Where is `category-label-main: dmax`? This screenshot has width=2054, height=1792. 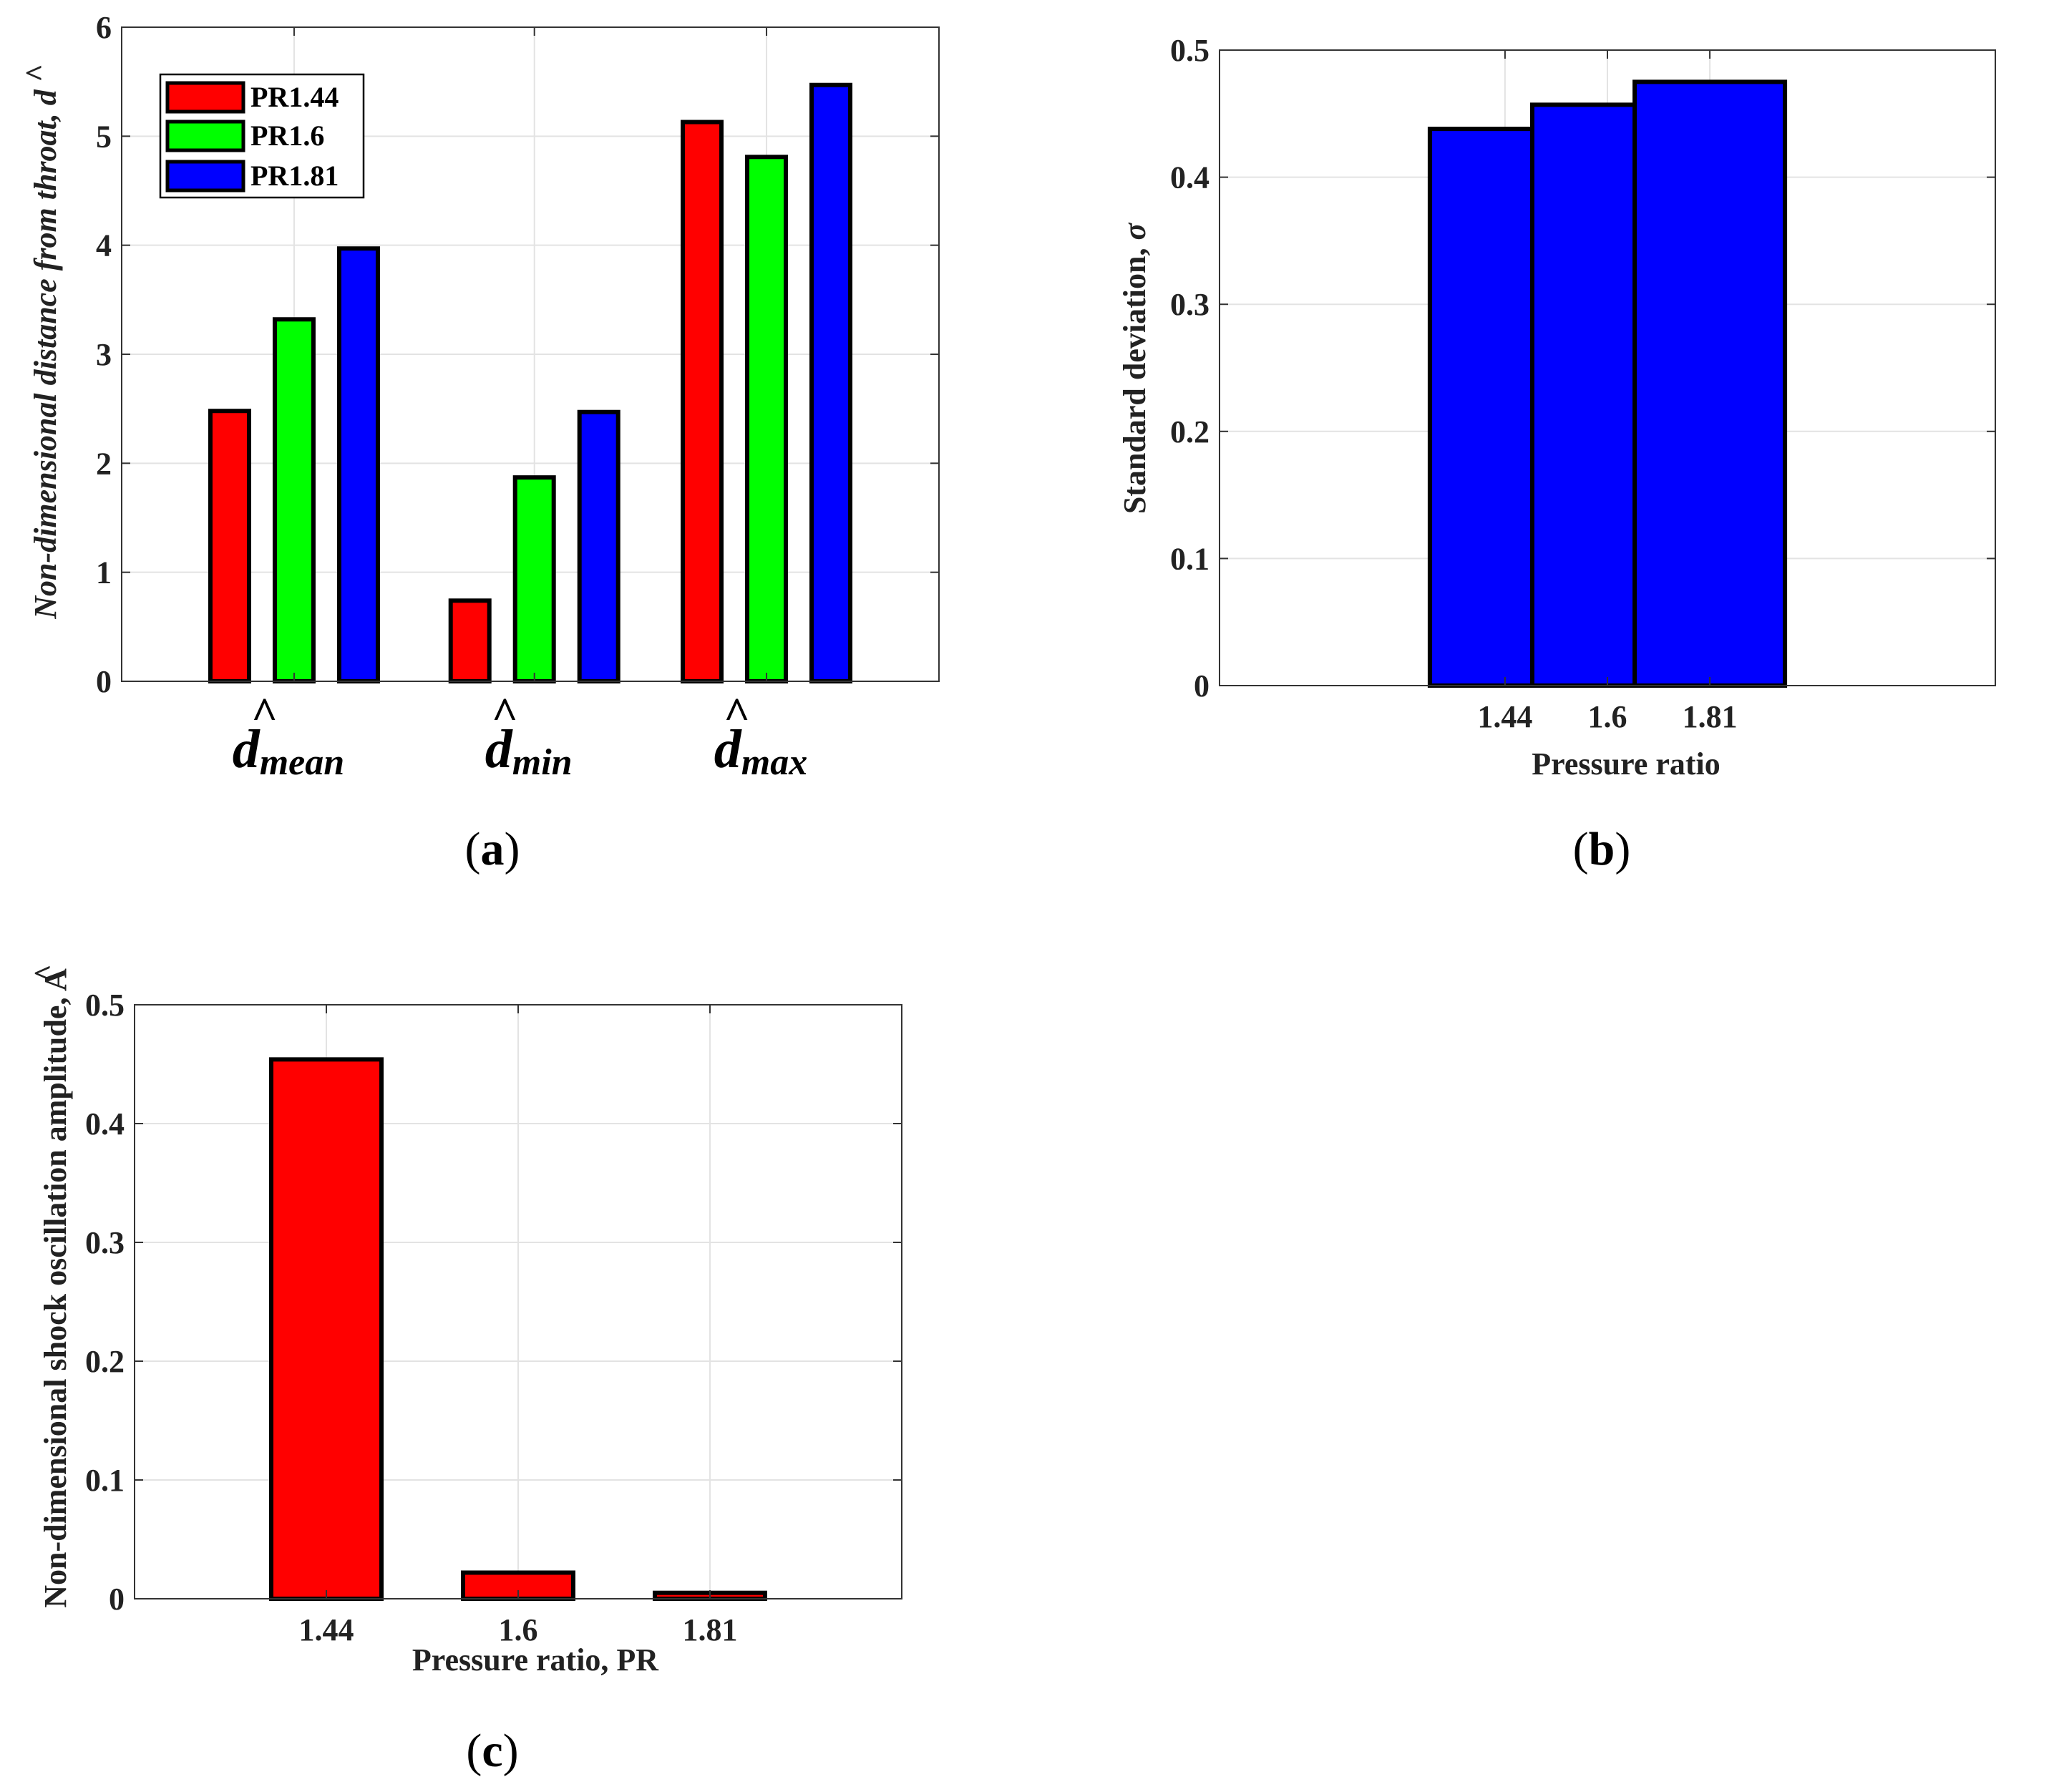 category-label-main: dmax is located at coordinates (760, 751).